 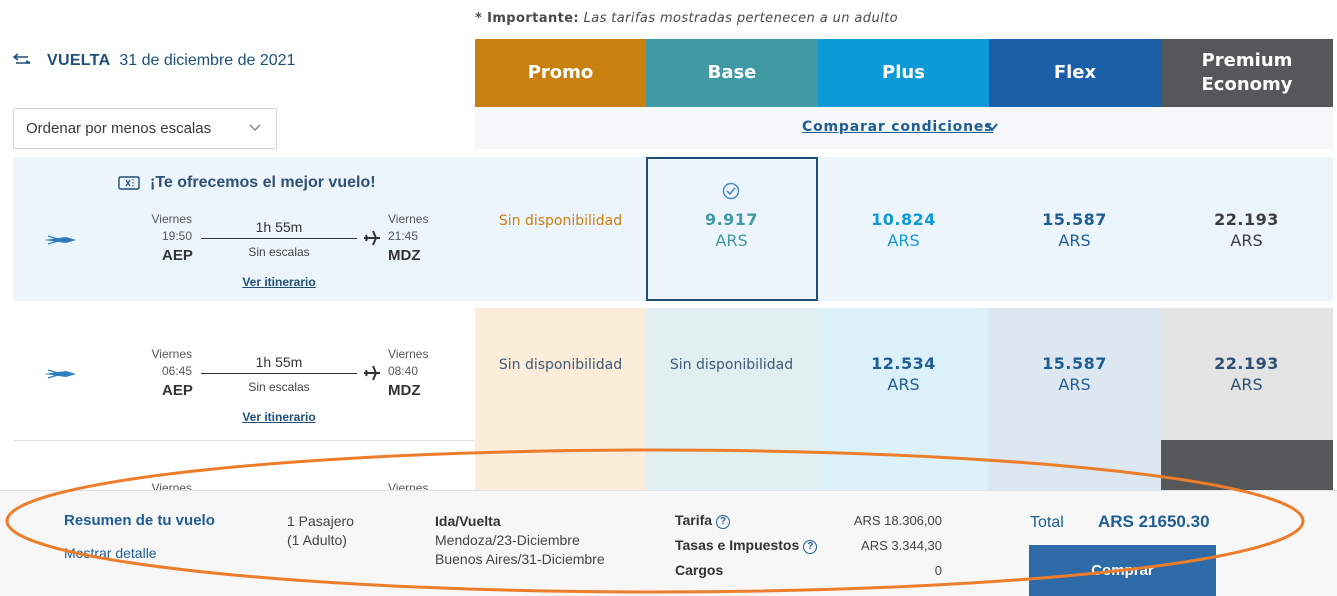 I want to click on ticket-icon, so click(x=129, y=183).